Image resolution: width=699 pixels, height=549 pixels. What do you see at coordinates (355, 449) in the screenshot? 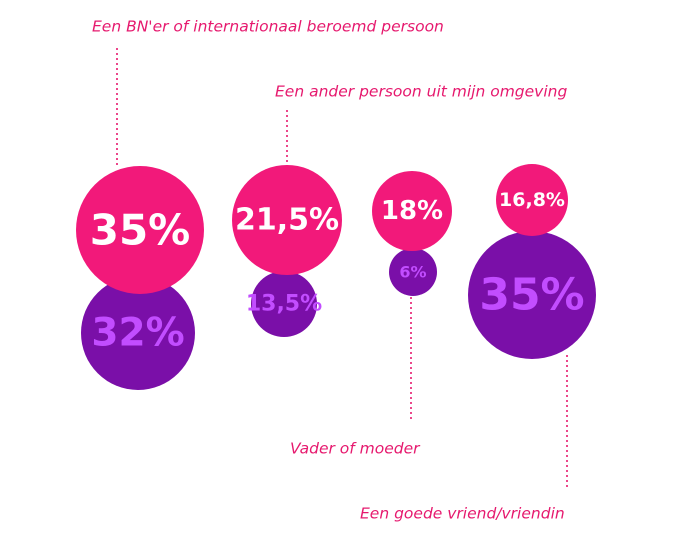
I see `category-label: Vader of moeder` at bounding box center [355, 449].